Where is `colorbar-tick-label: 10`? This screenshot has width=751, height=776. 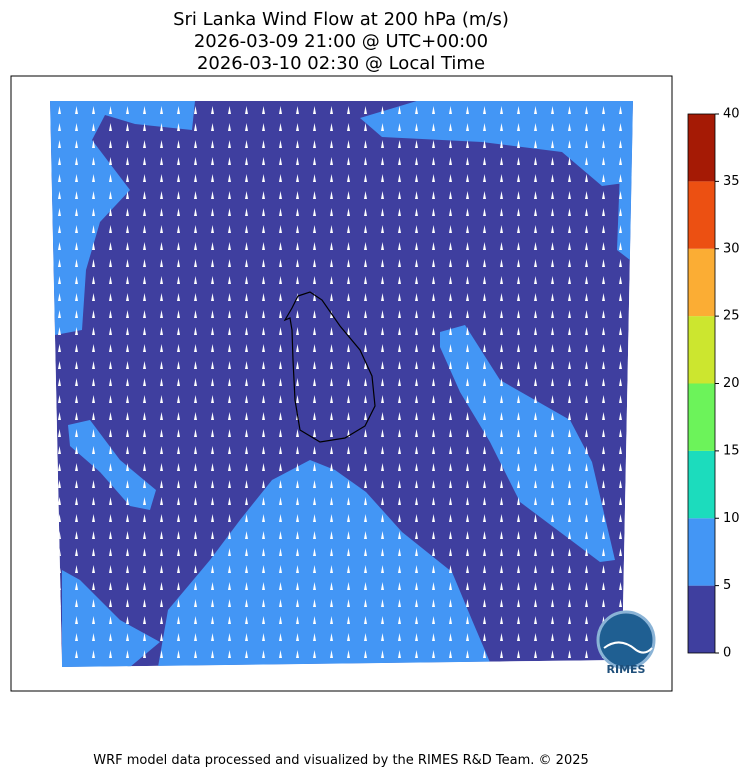 colorbar-tick-label: 10 is located at coordinates (731, 518).